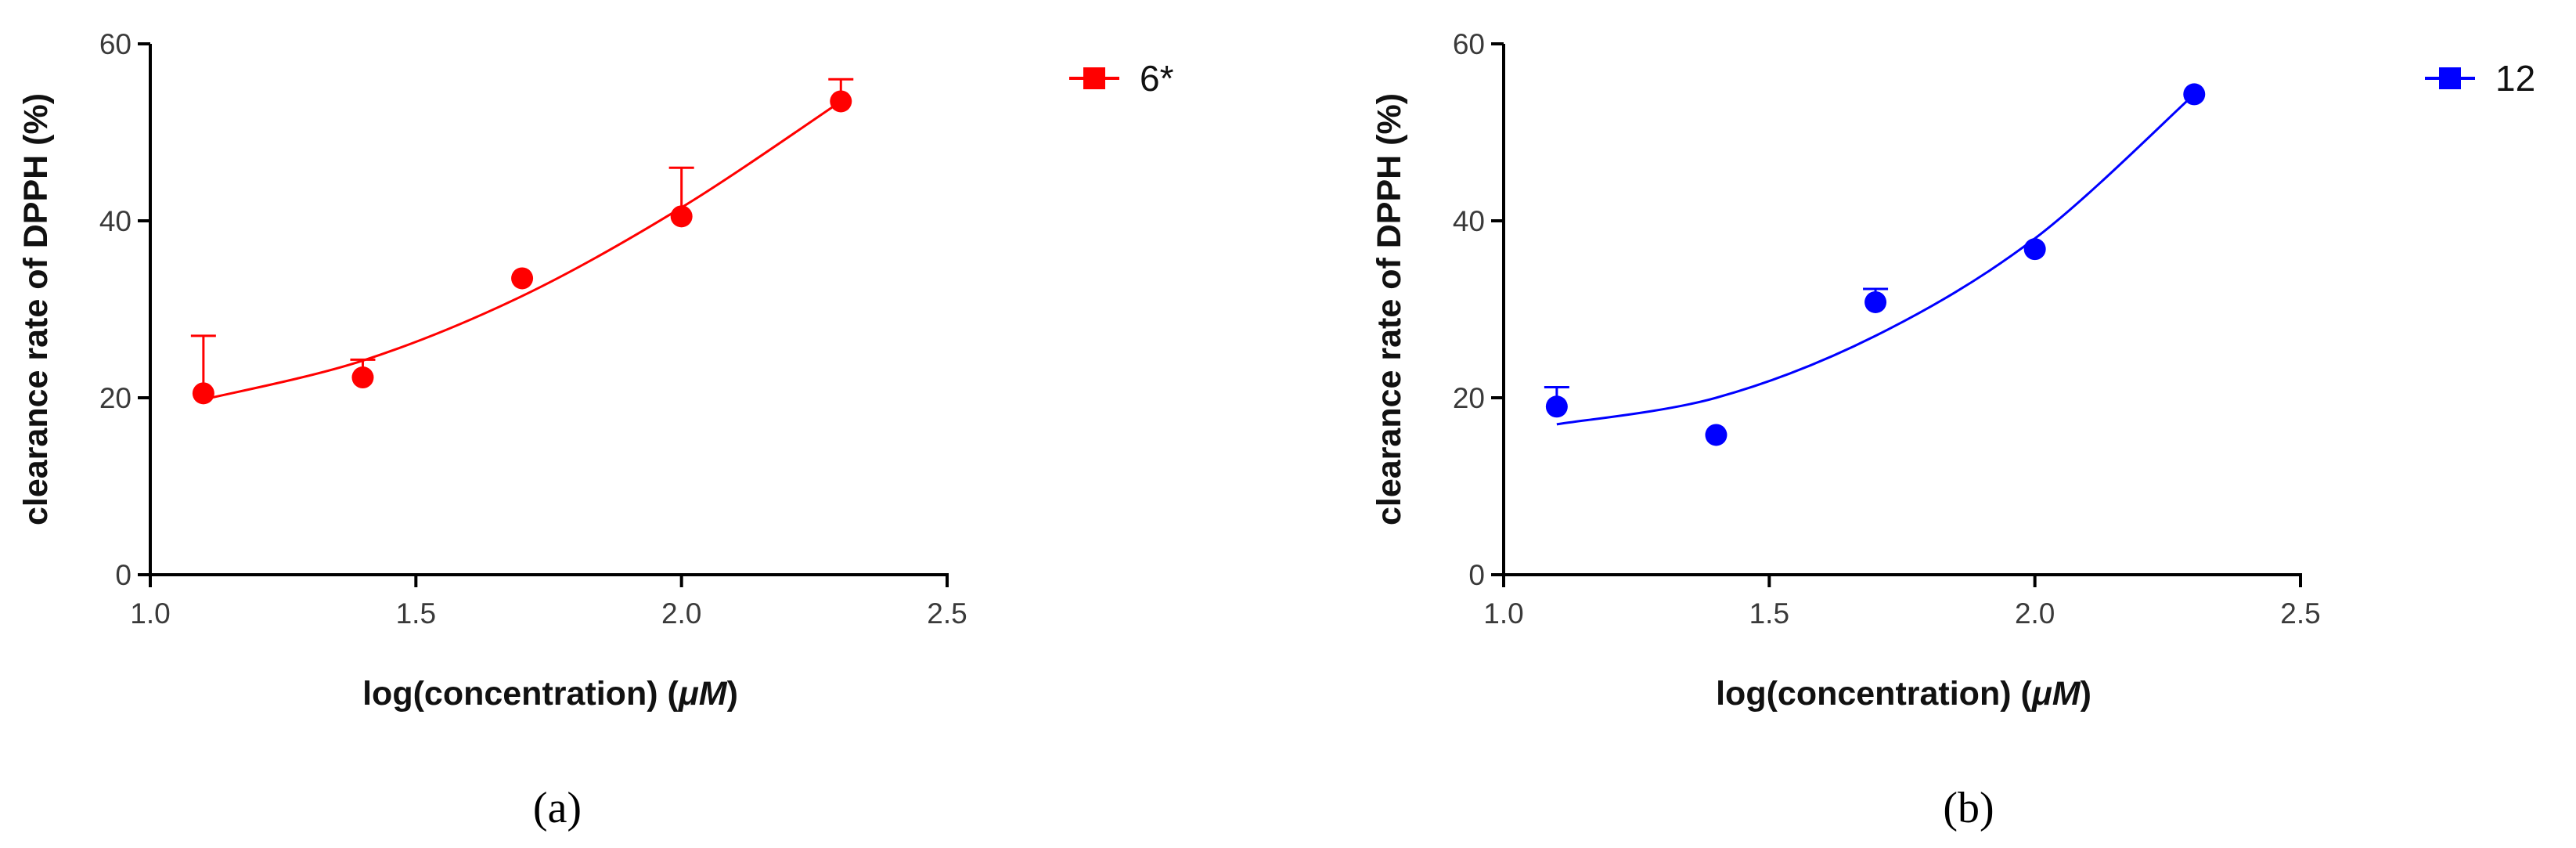  Describe the element at coordinates (681, 613) in the screenshot. I see `x-tick-label-a: 2.0` at that location.